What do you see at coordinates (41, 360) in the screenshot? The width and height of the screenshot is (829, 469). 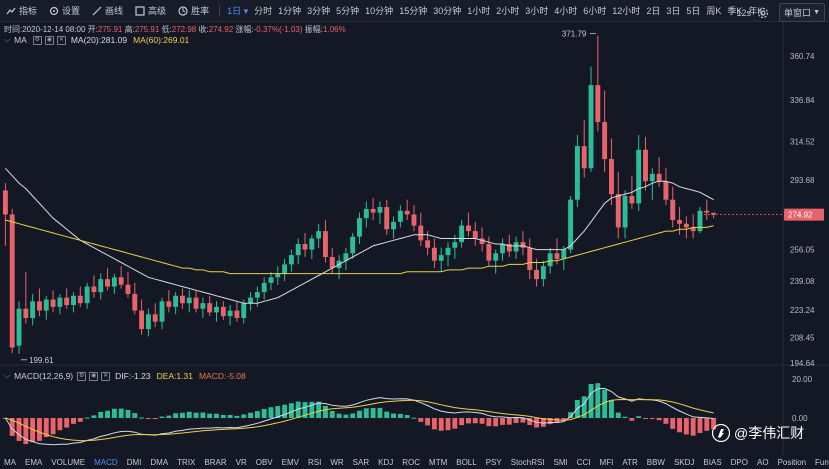 I see `min-price-label: 199.61` at bounding box center [41, 360].